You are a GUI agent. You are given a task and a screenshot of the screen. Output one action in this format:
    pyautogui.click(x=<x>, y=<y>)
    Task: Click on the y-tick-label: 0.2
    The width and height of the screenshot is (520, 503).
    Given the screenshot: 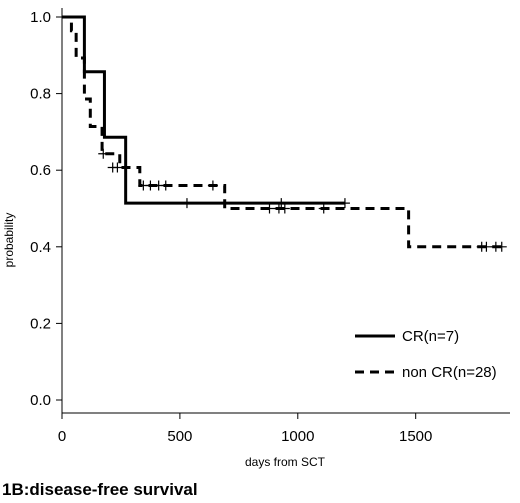 What is the action you would take?
    pyautogui.click(x=40, y=323)
    